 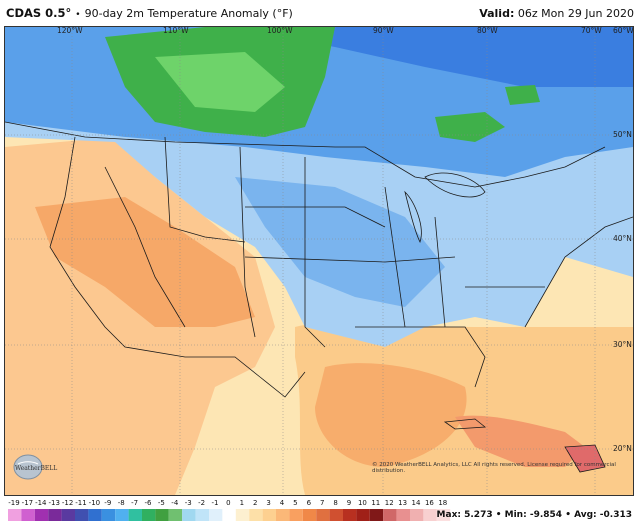 I want to click on weatherbell-logo: WeatherBELL, so click(x=41, y=467).